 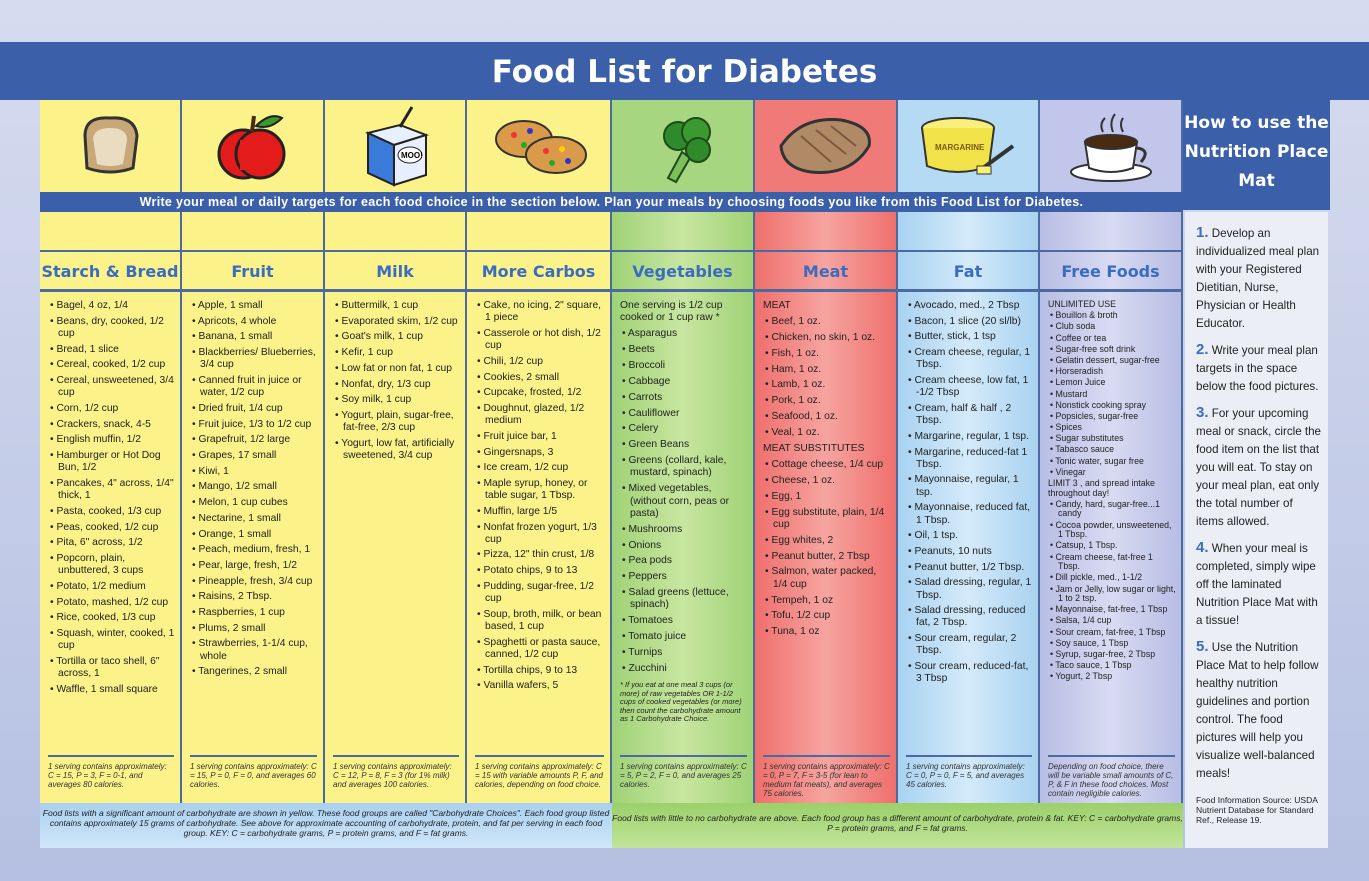 I want to click on food-item: Cream cheese, fat-free 1 Tbsp., so click(x=1112, y=562).